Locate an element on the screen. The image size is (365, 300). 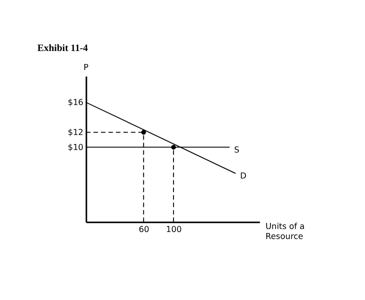
y-tick-label: $10 is located at coordinates (76, 147).